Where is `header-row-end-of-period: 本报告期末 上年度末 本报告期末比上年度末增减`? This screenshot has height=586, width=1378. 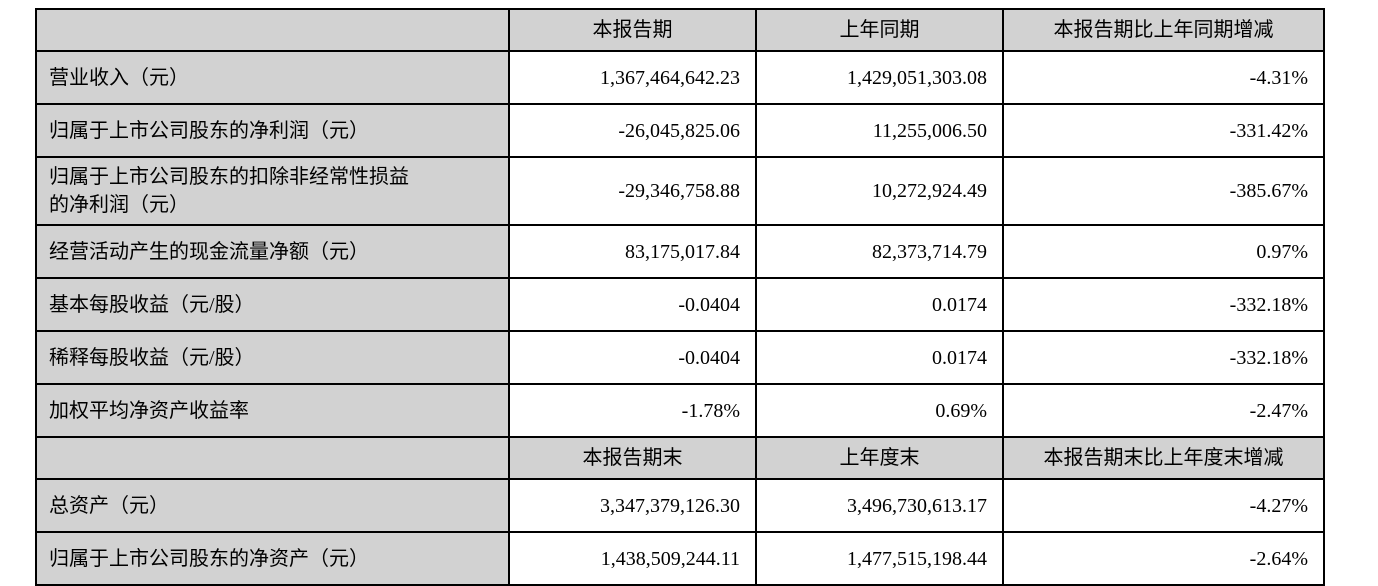
header-row-end-of-period: 本报告期末 上年度末 本报告期末比上年度末增减 is located at coordinates (680, 458).